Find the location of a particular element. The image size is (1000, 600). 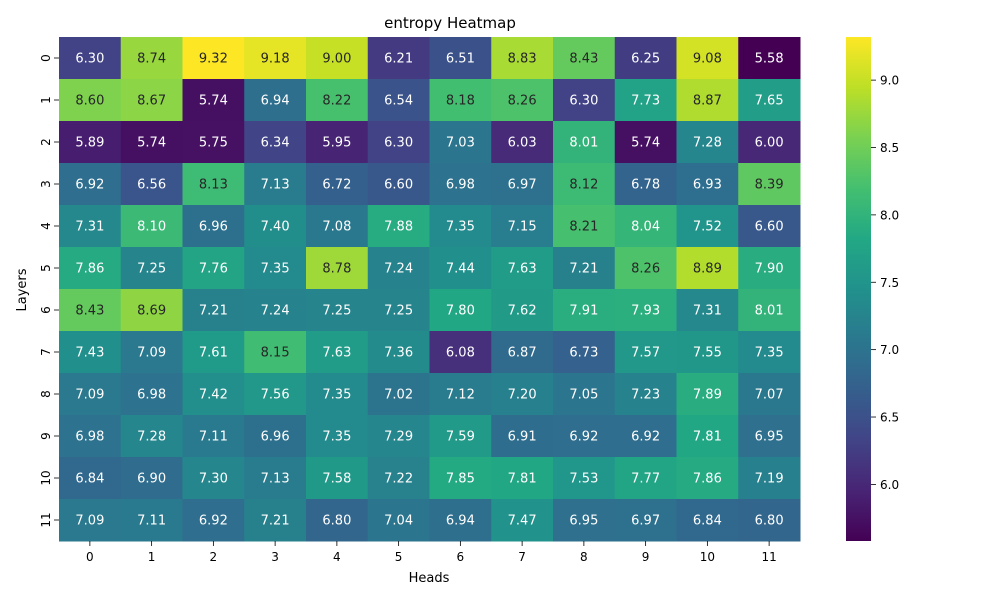

x-tick-label: 5 is located at coordinates (399, 557).